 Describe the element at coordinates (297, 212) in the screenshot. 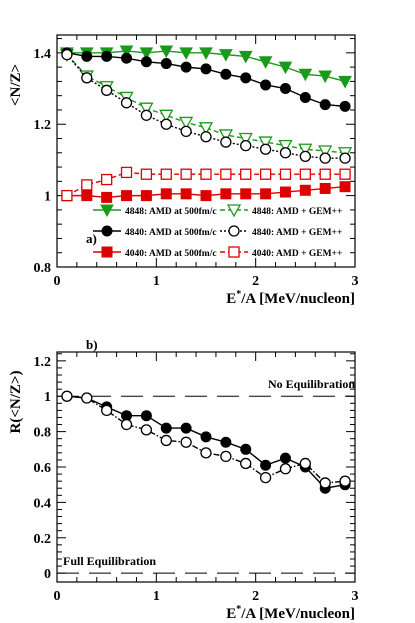

I see `legend-label: 4848: AMD + GEM++` at that location.